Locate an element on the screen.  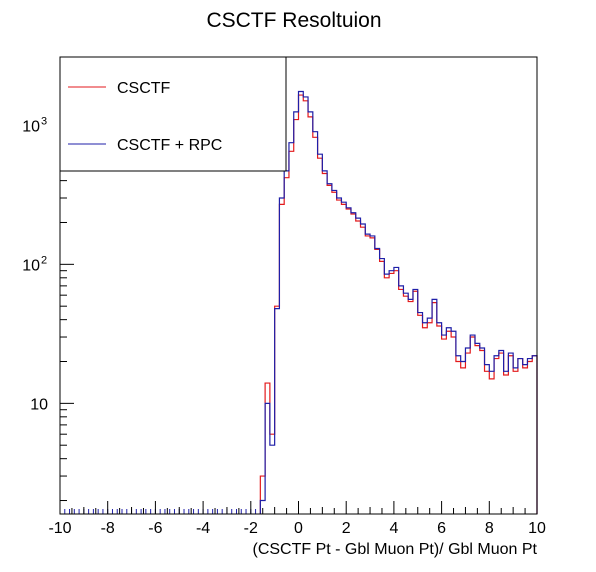
x-tick-label: 2 is located at coordinates (346, 528).